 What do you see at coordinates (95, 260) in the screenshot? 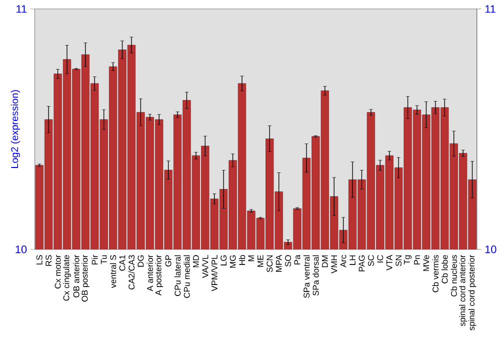
I see `x-tick-label: Pir` at bounding box center [95, 260].